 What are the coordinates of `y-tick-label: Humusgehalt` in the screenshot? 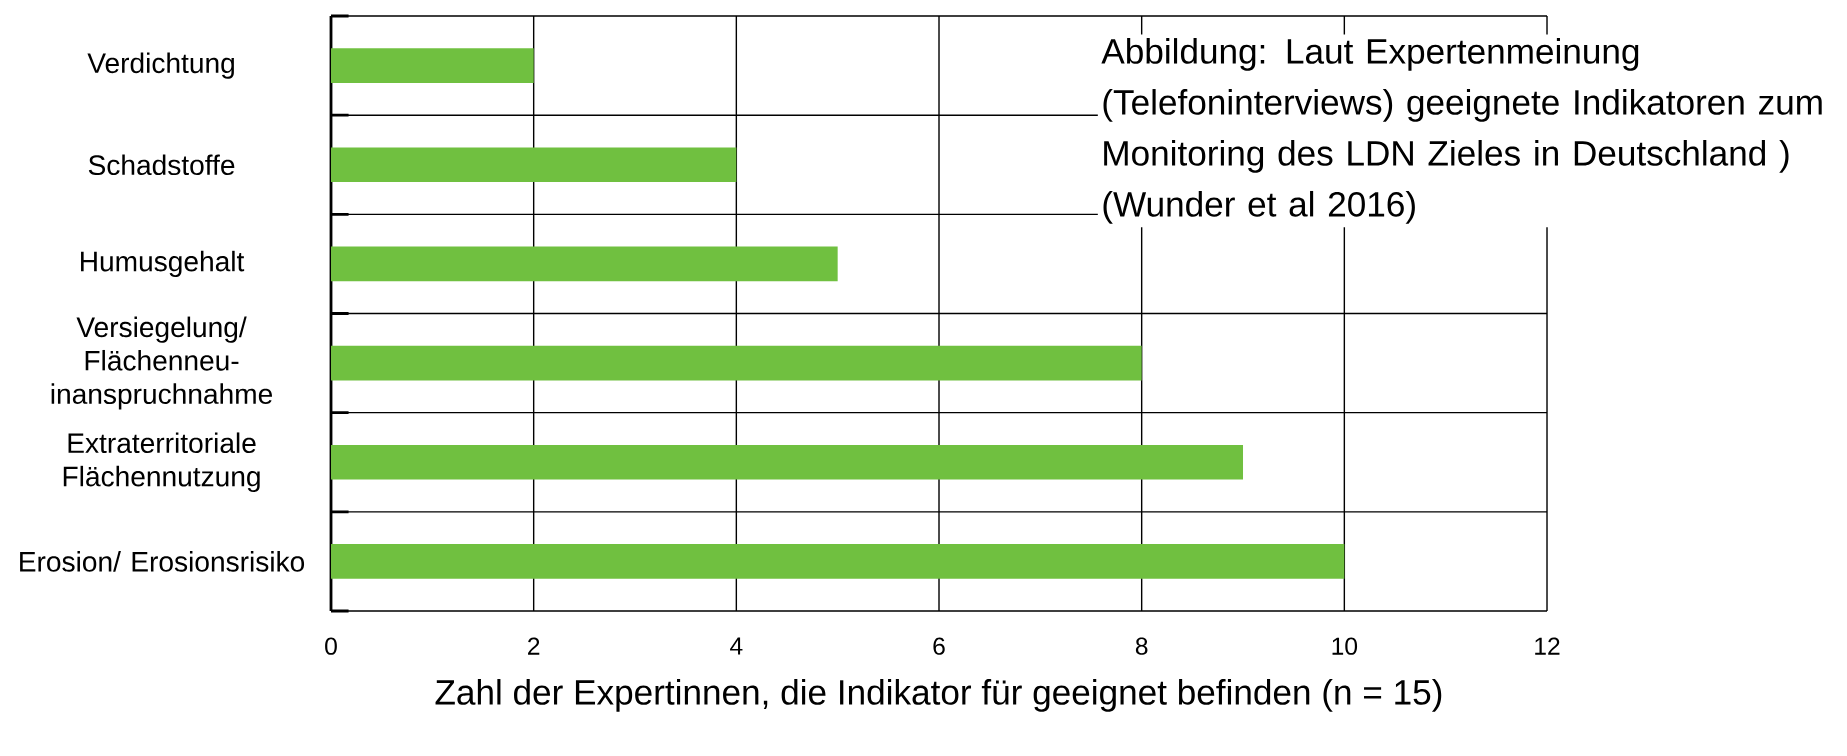 It's located at (163, 264).